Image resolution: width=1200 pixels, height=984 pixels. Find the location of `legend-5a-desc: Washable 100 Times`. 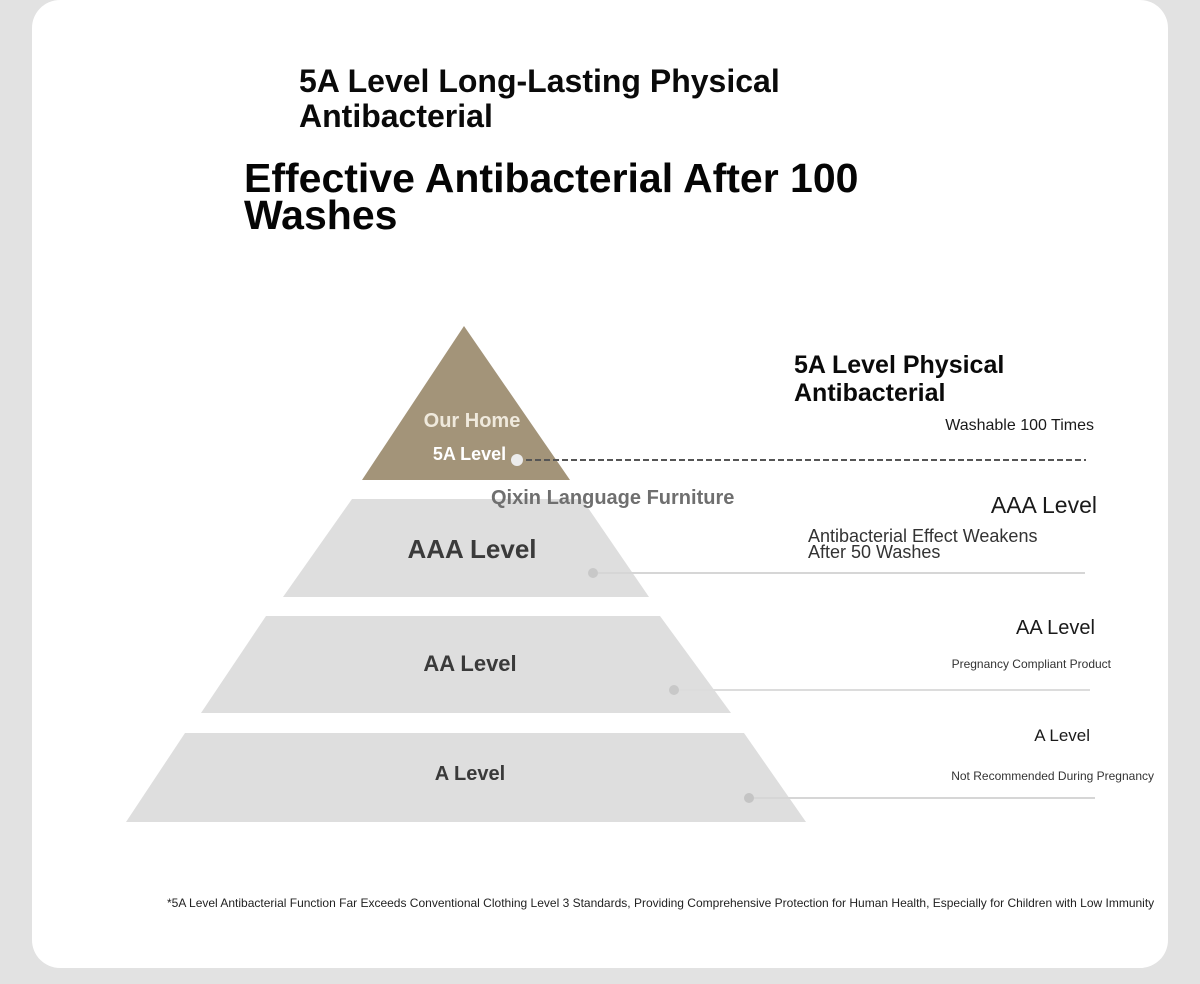

legend-5a-desc: Washable 100 Times is located at coordinates (1019, 425).